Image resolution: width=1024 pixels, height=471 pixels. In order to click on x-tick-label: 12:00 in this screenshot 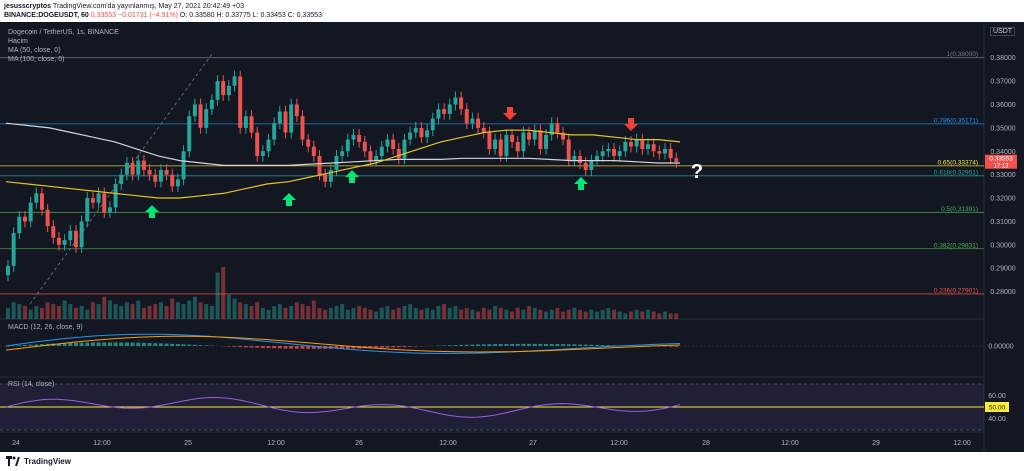, I will do `click(790, 443)`.